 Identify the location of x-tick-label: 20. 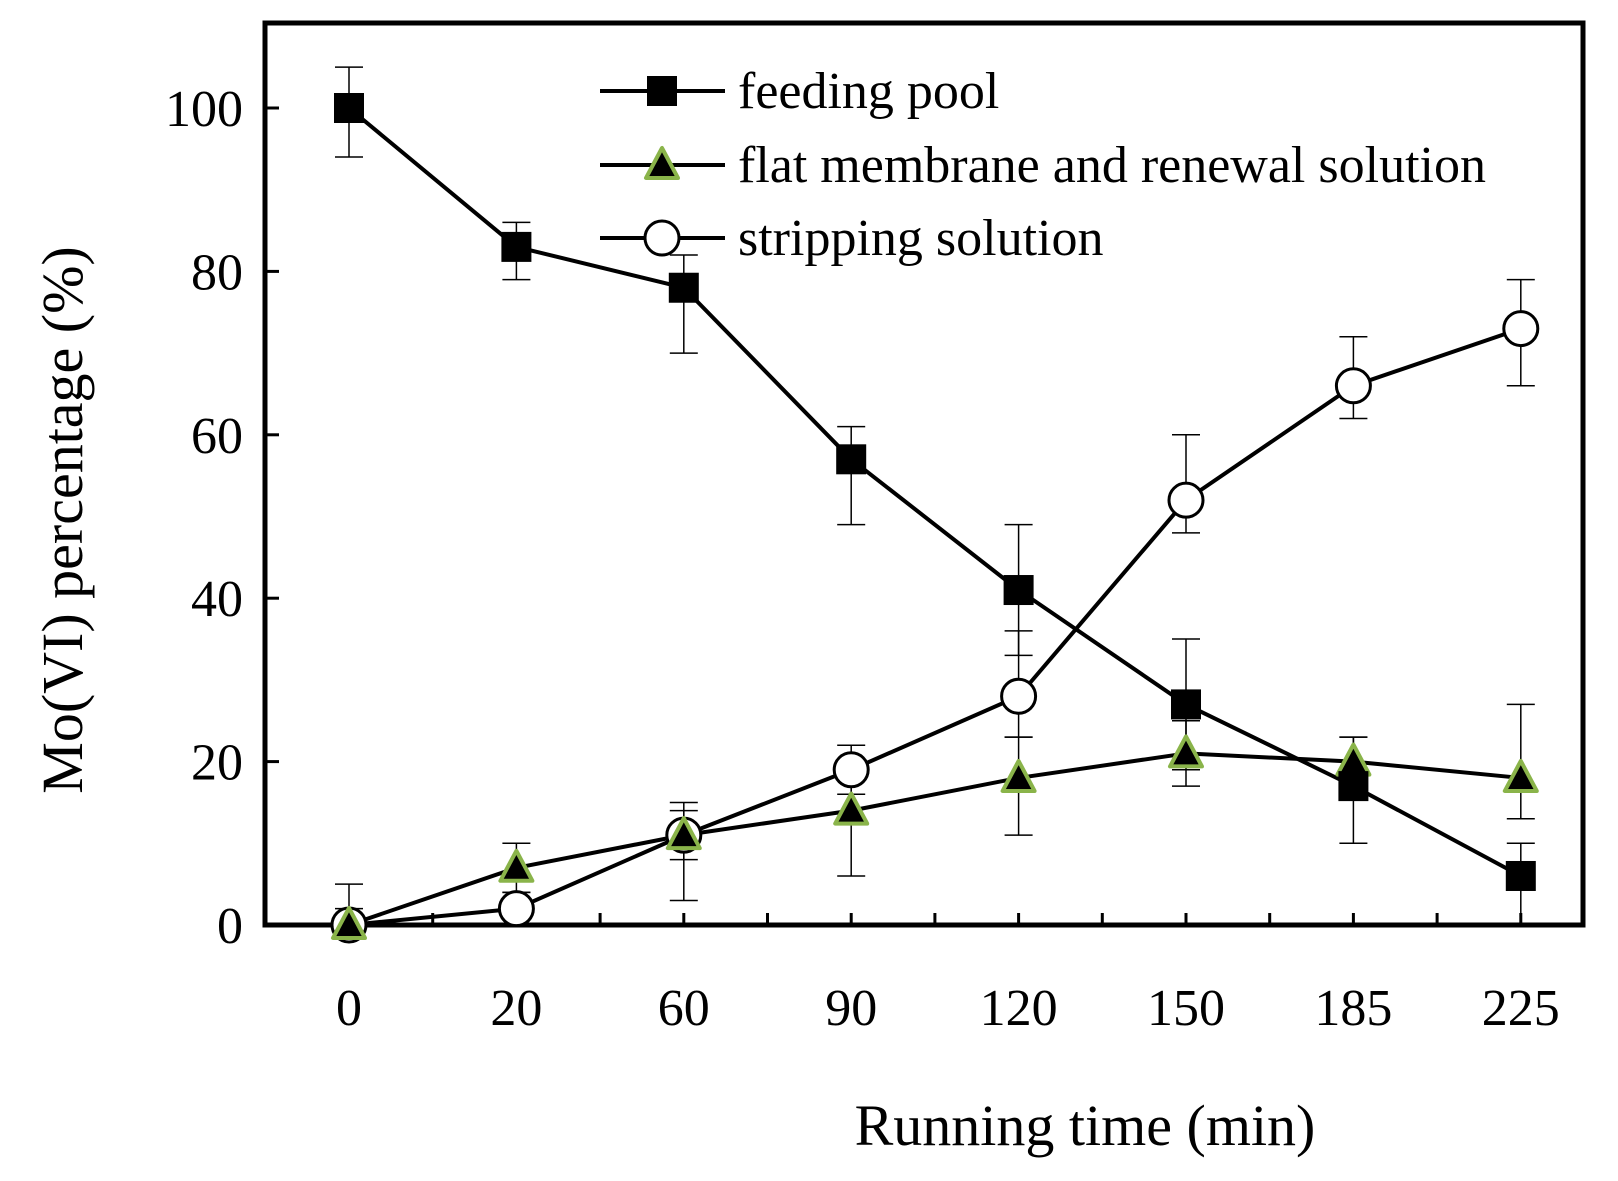
(516, 1008).